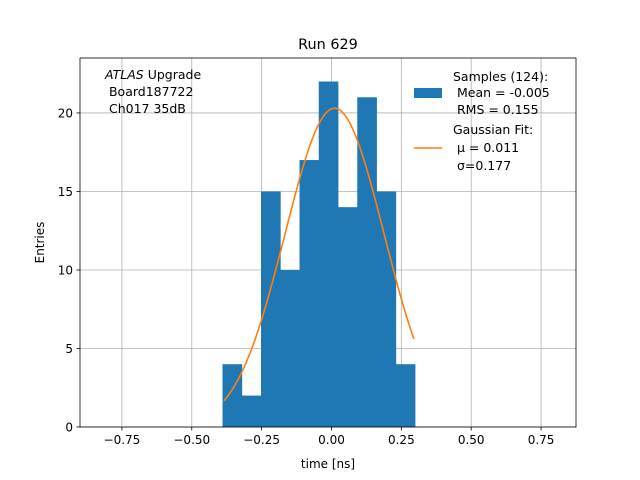 The width and height of the screenshot is (640, 480). What do you see at coordinates (149, 91) in the screenshot?
I see `board-label: Board187722` at bounding box center [149, 91].